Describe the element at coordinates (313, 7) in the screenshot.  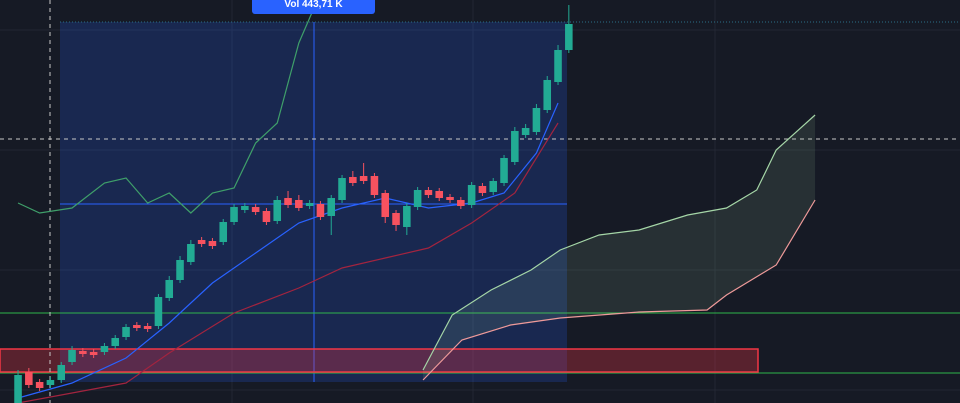
I see `volume-label: Vol 443,71 K` at that location.